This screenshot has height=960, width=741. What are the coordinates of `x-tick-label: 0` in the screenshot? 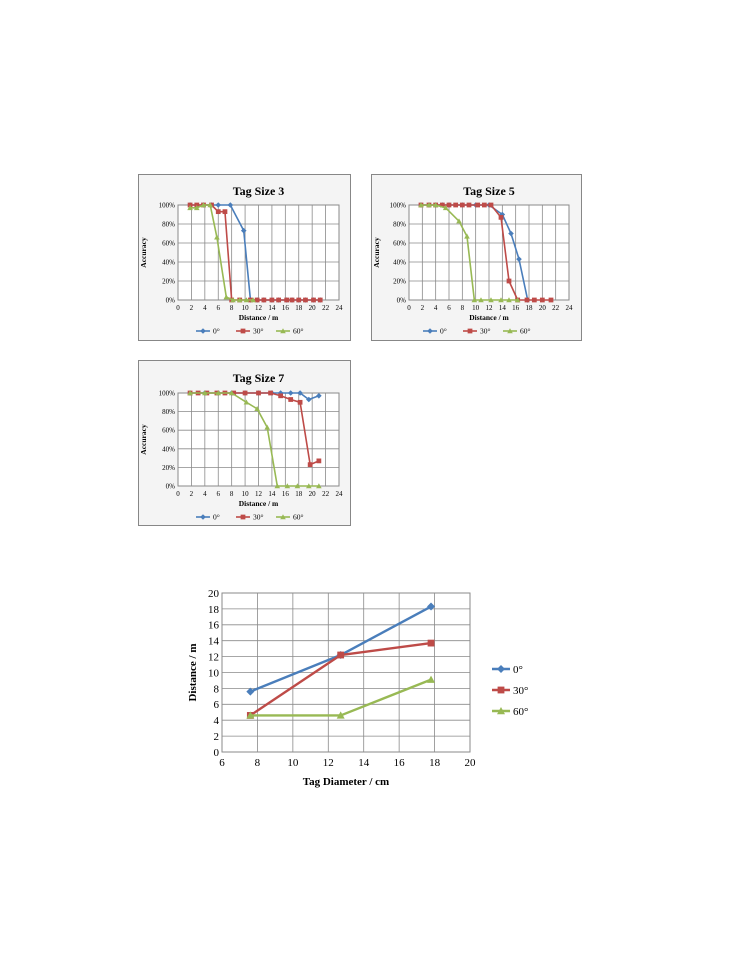 It's located at (409, 308).